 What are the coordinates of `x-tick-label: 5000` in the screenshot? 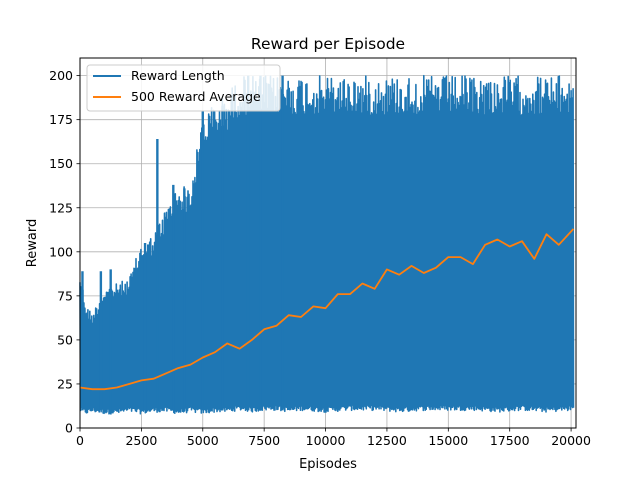 It's located at (203, 440).